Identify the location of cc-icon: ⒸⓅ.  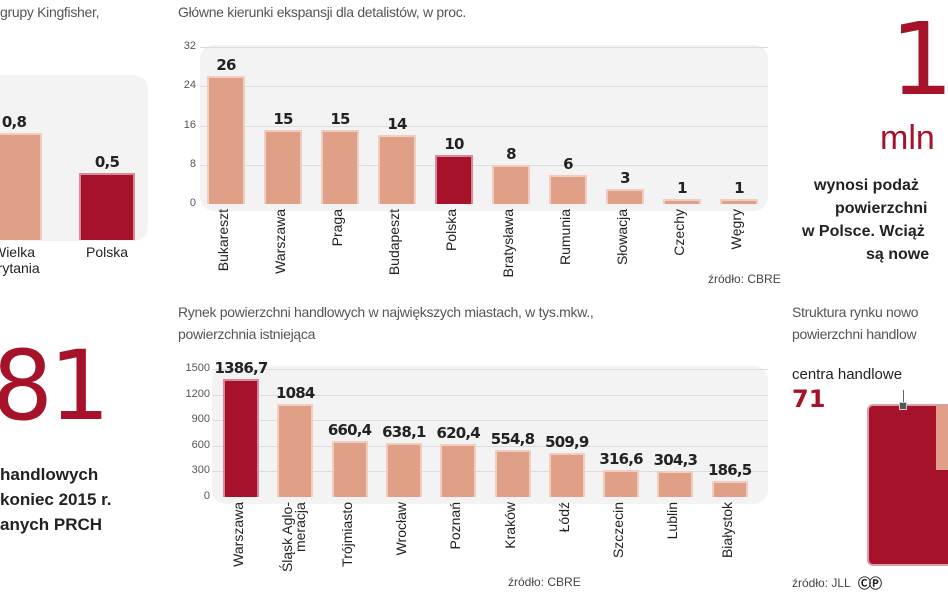
(870, 583).